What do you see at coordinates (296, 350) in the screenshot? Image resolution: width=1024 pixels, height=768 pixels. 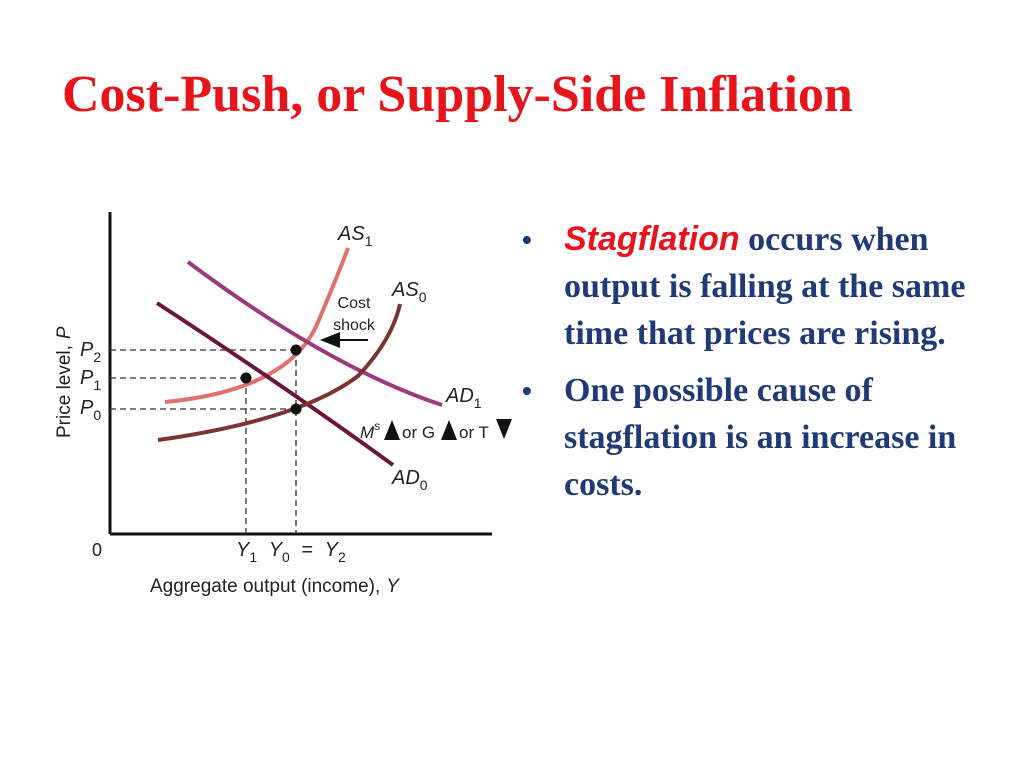 I see `equilibrium-point-p2` at bounding box center [296, 350].